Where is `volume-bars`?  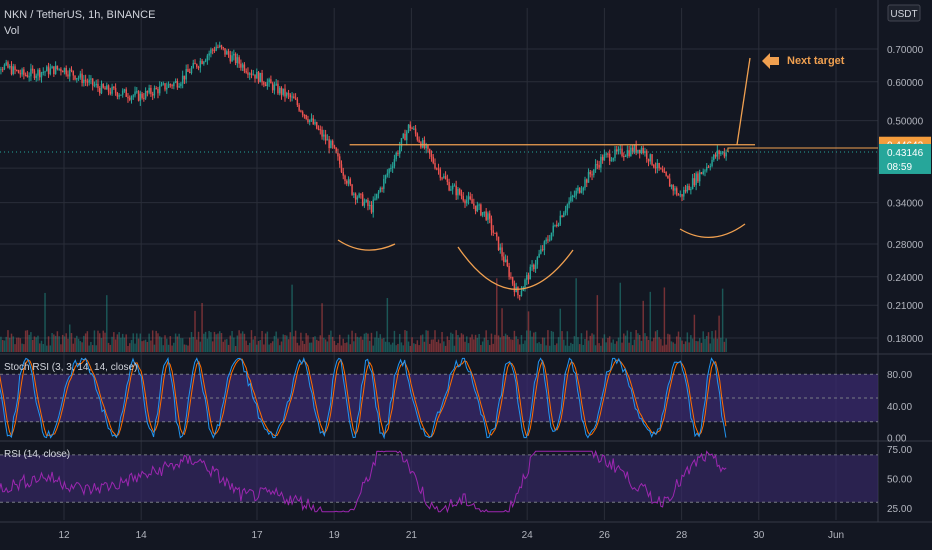 volume-bars is located at coordinates (363, 315).